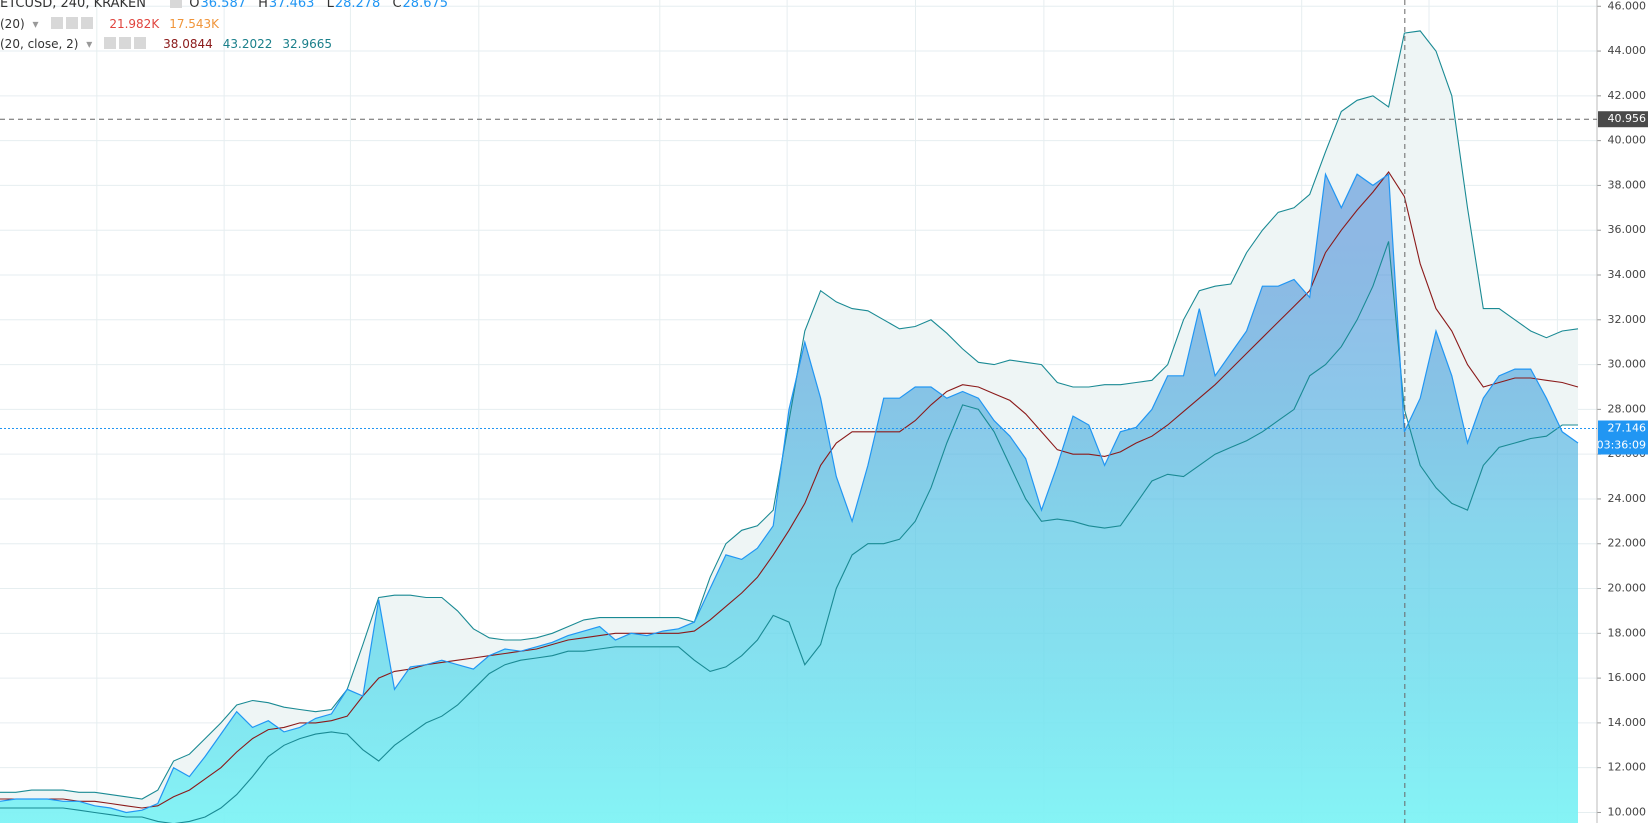 Image resolution: width=1650 pixels, height=823 pixels. Describe the element at coordinates (1627, 767) in the screenshot. I see `y-tick-label: 12.000` at that location.